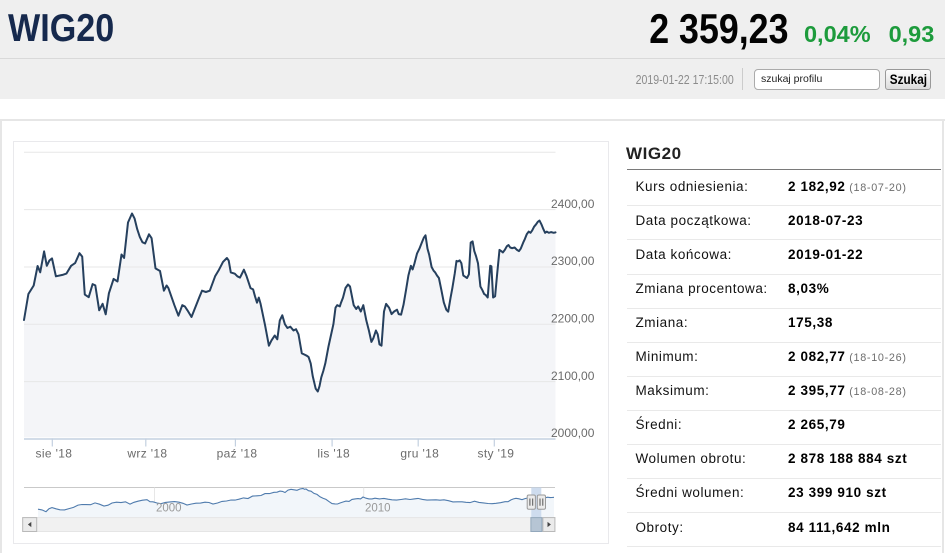  Describe the element at coordinates (169, 509) in the screenshot. I see `svg-text: 2000` at that location.